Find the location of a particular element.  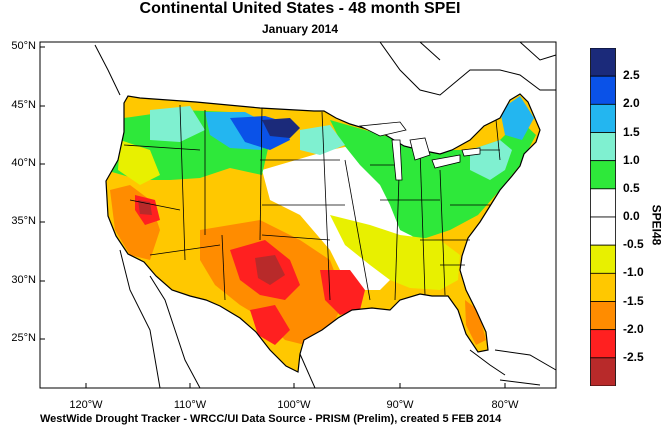

colorbar-tick-label: -1.5 is located at coordinates (633, 300).